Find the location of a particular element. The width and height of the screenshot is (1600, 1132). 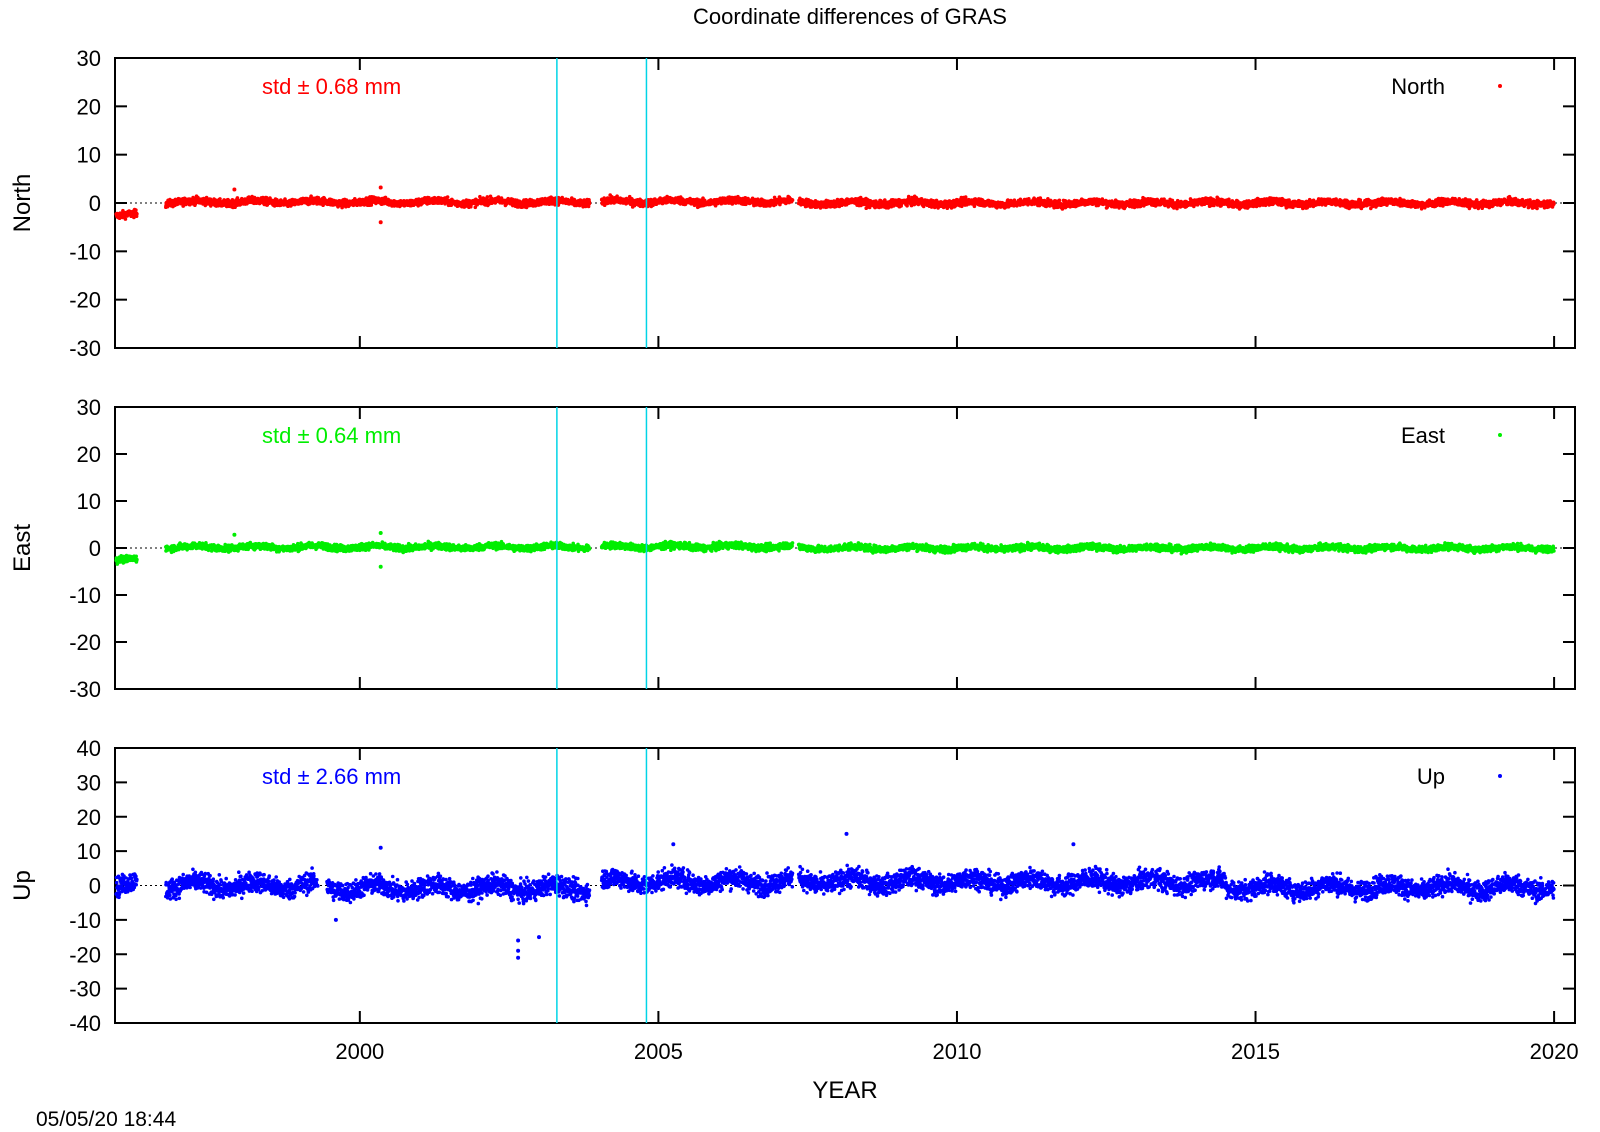

y-tick-label: -20 is located at coordinates (85, 300).